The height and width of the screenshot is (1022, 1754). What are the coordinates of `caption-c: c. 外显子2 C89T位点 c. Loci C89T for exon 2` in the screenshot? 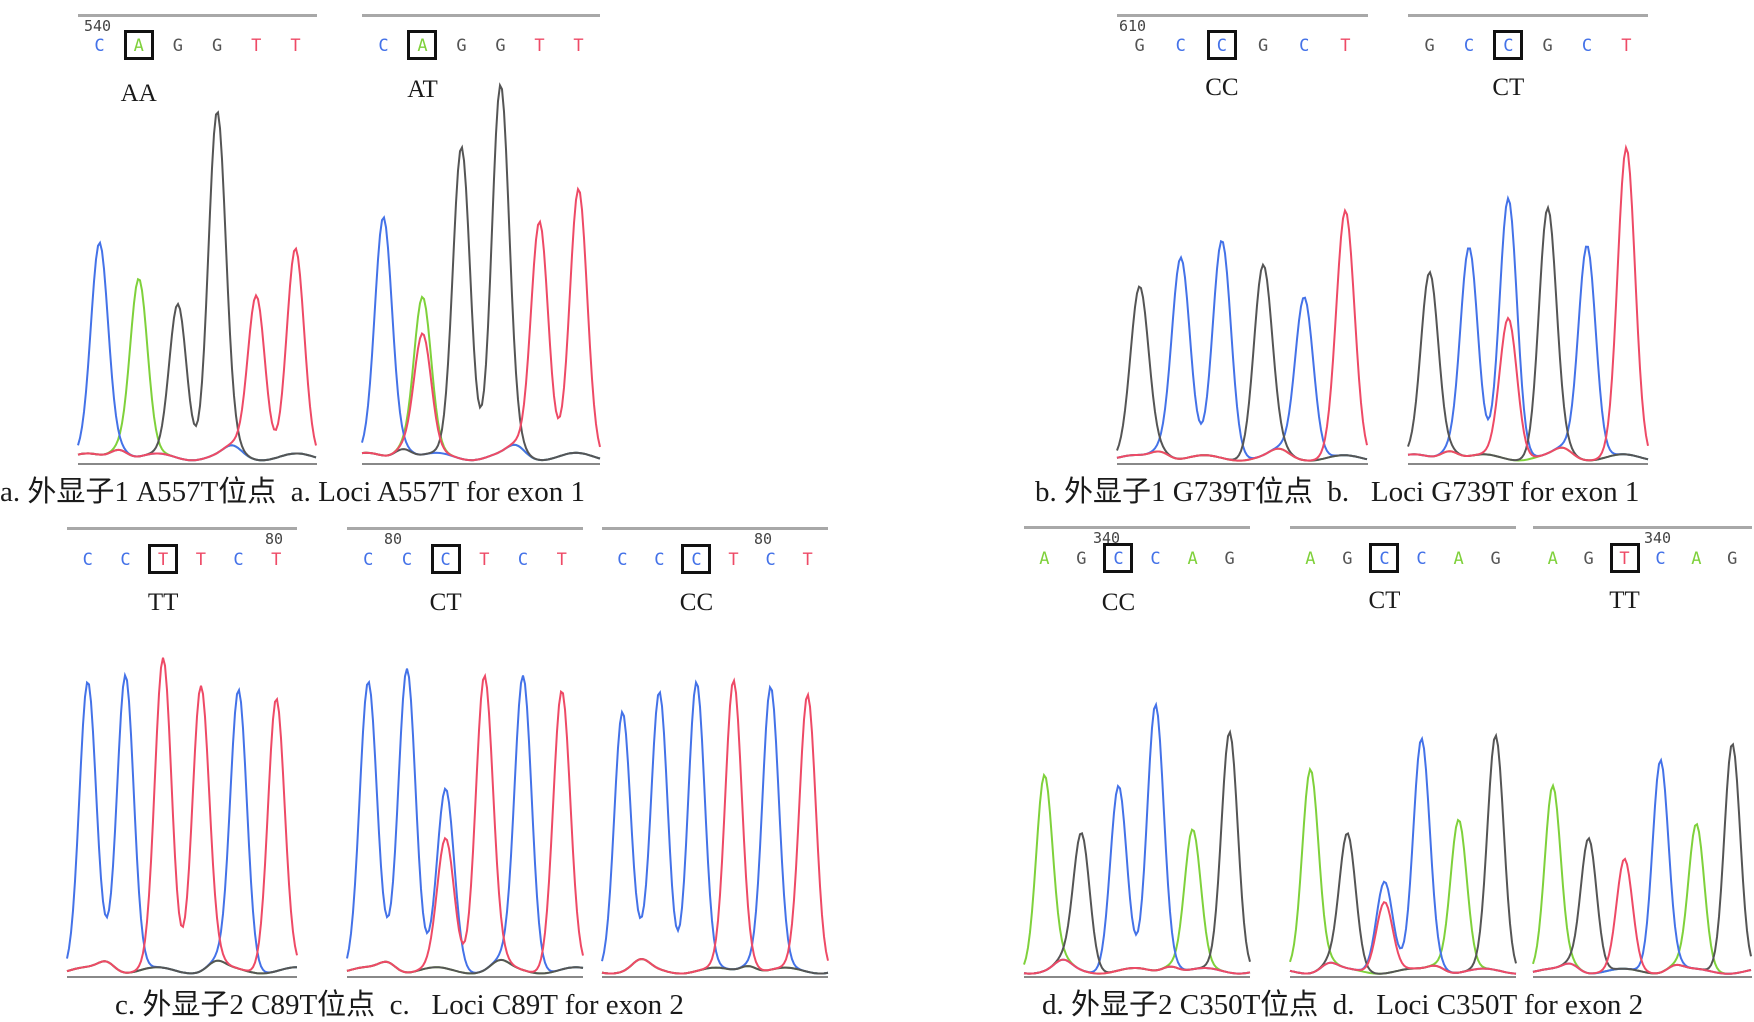 It's located at (399, 1005).